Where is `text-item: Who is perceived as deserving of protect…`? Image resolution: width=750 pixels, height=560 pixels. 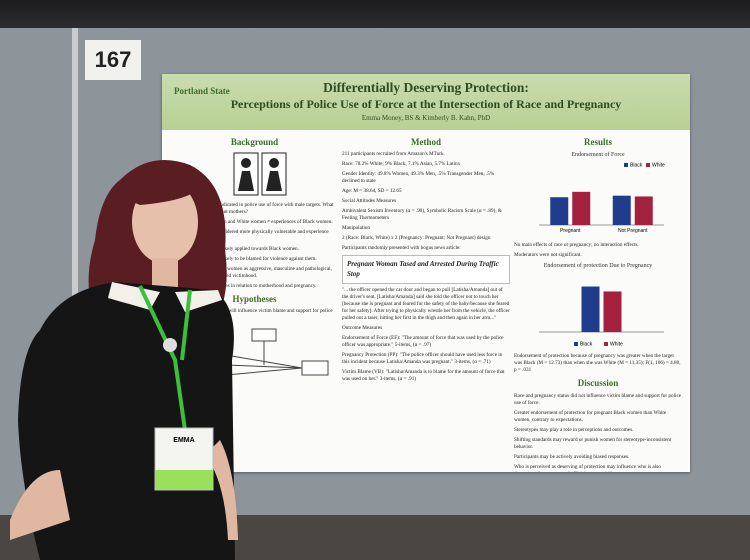
text-item: Who is perceived as deserving of protect… is located at coordinates (587, 467).